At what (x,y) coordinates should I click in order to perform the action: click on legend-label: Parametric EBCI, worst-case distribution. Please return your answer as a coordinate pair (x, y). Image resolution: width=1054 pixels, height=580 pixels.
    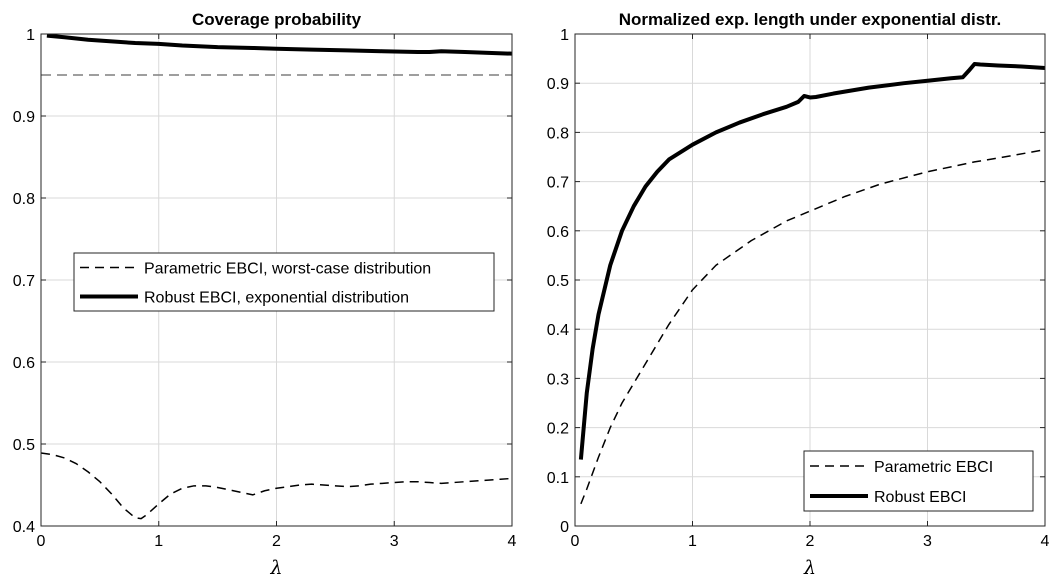
    Looking at the image, I should click on (287, 269).